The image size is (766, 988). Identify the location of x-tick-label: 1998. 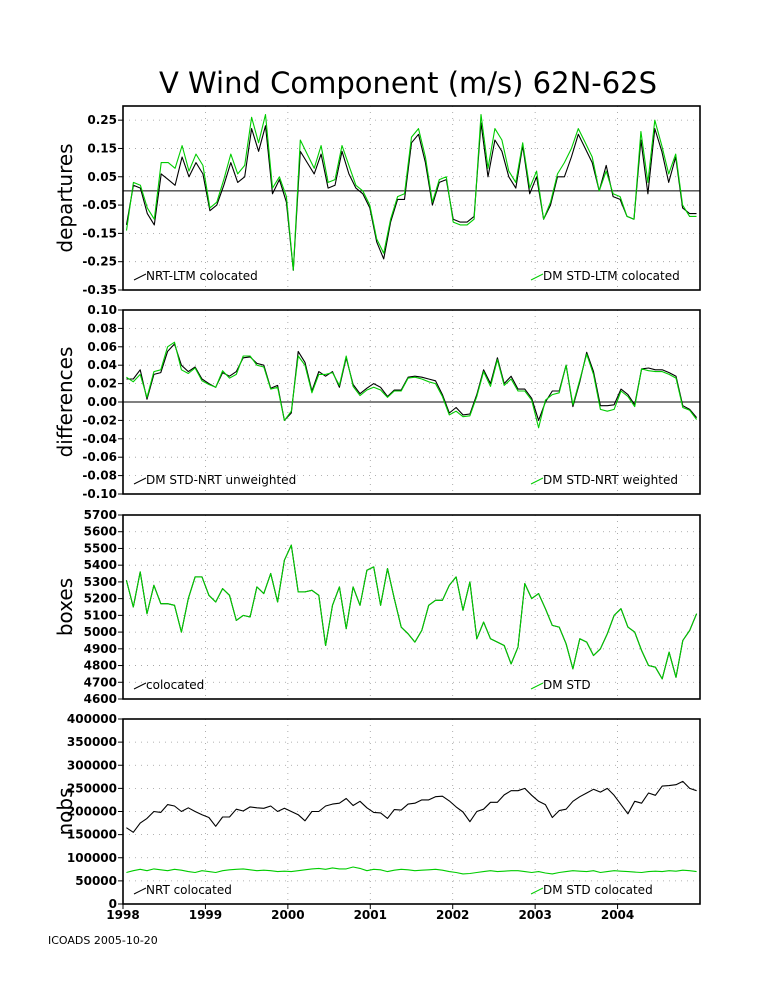
(122, 915).